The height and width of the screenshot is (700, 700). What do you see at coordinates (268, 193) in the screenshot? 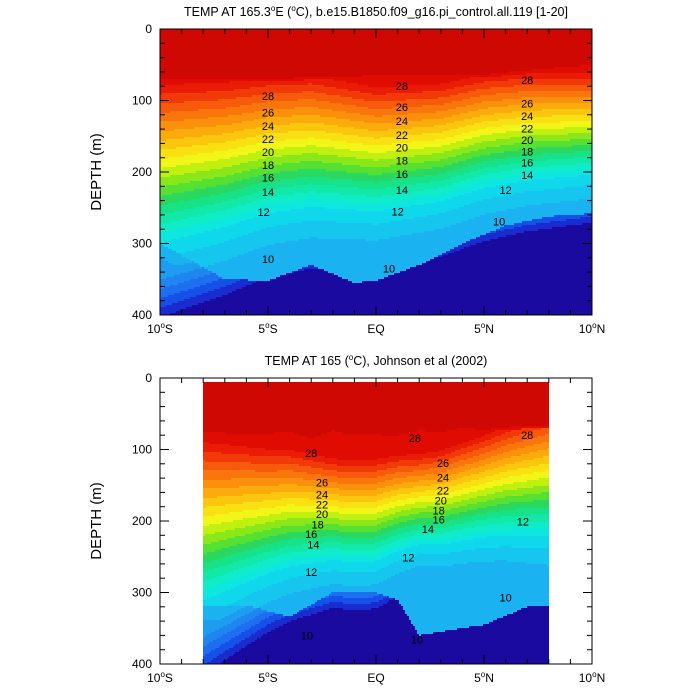
I see `contour-label: 14` at bounding box center [268, 193].